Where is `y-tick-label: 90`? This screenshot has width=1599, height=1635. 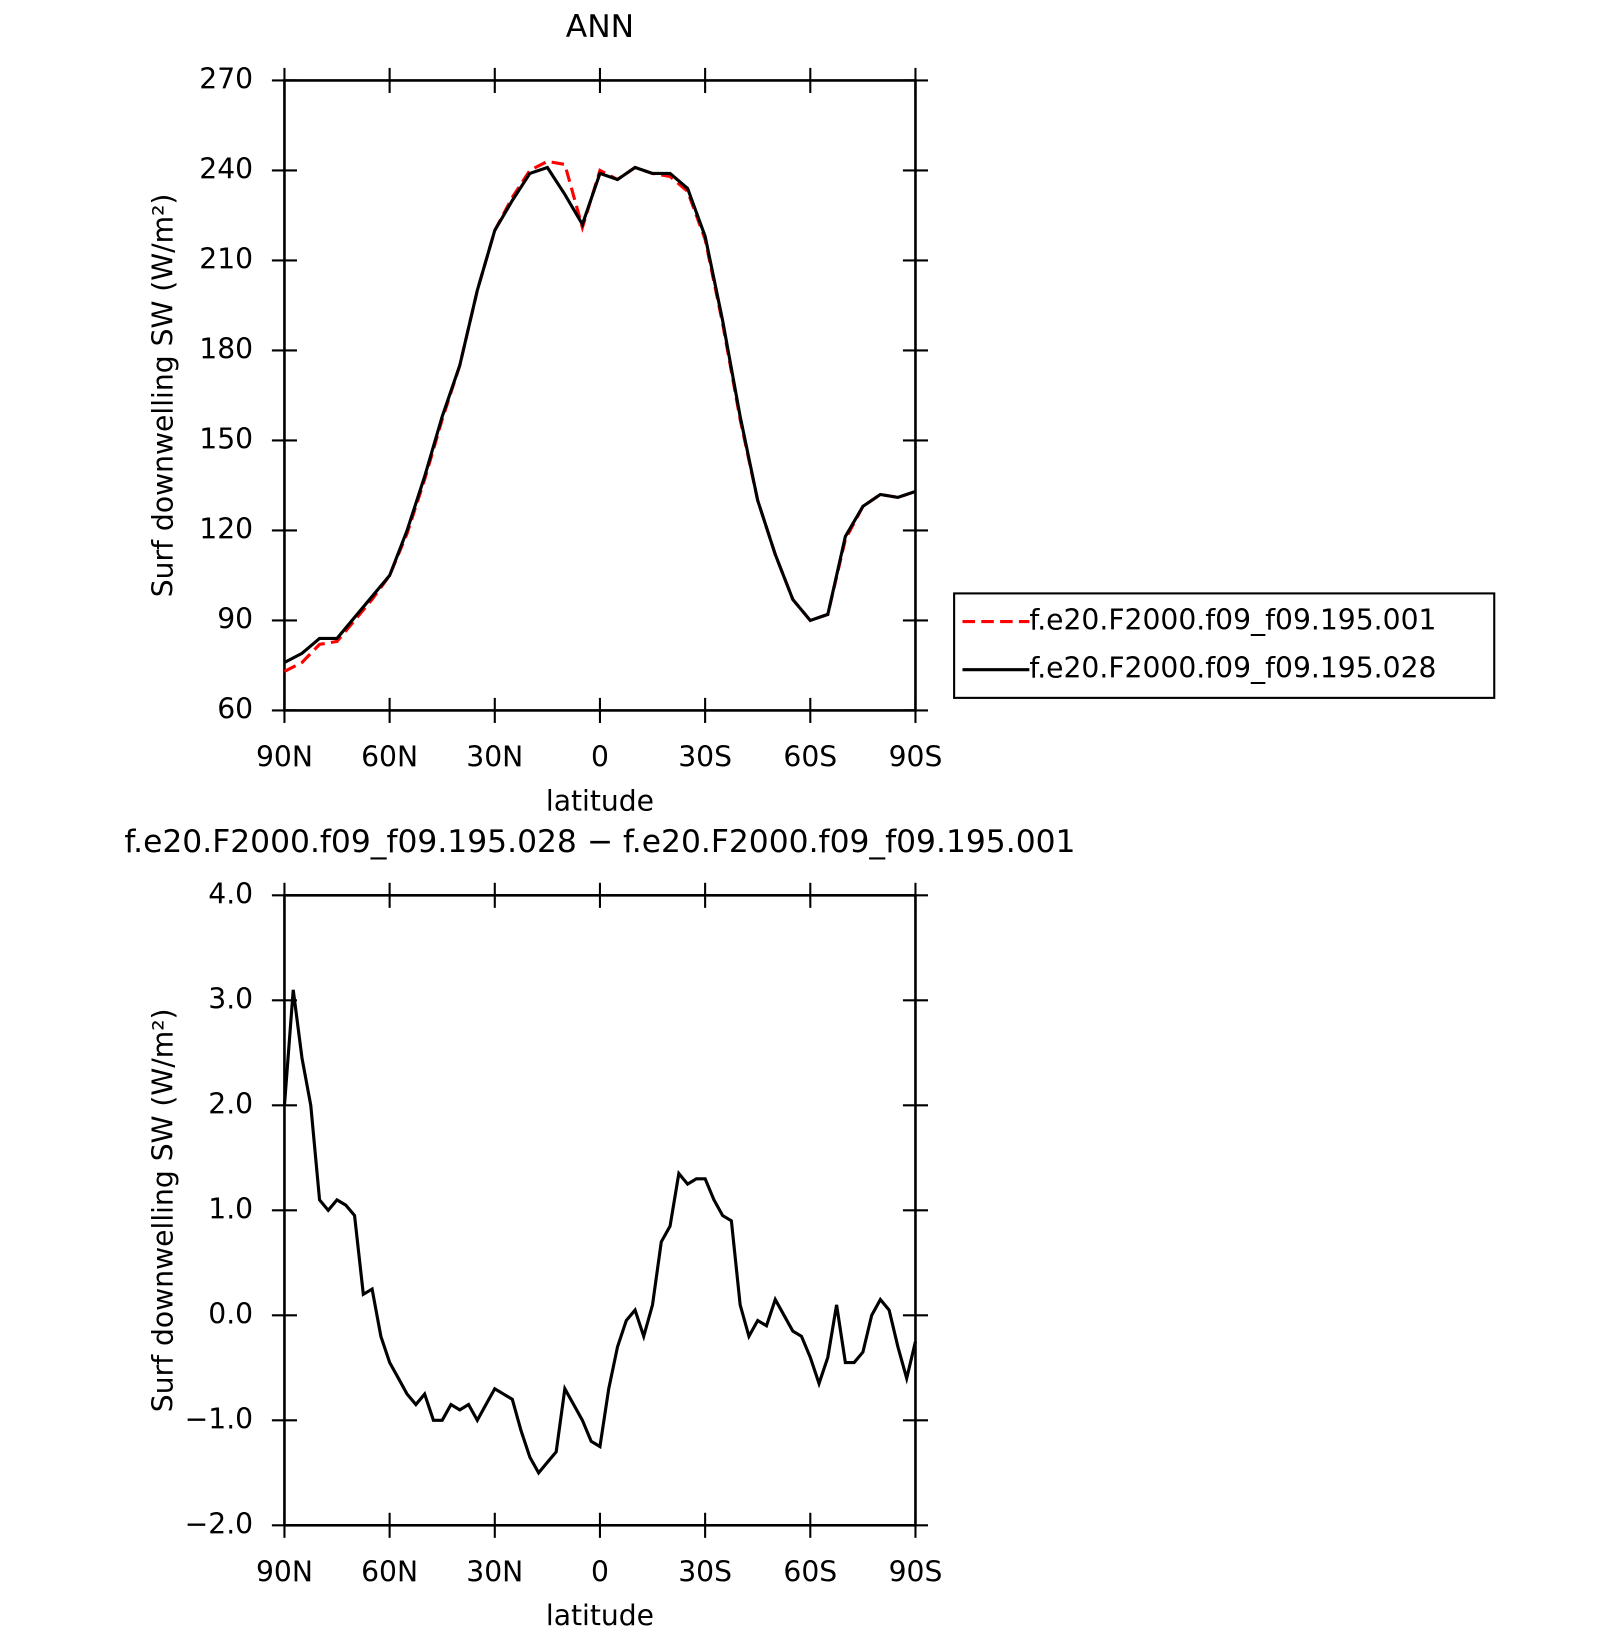
y-tick-label: 90 is located at coordinates (235, 618).